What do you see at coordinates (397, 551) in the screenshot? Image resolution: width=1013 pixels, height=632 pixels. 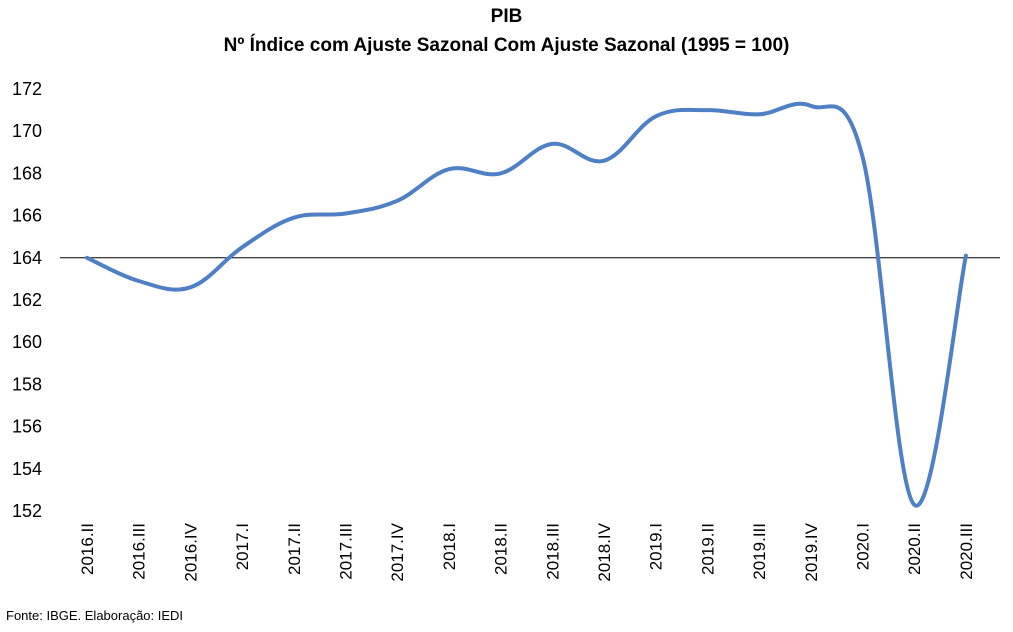 I see `x-tick-label: 2017.IV` at bounding box center [397, 551].